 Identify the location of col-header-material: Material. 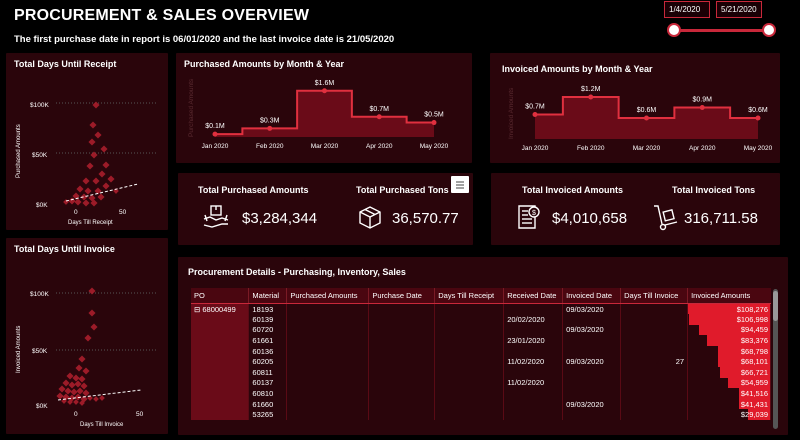
(268, 296).